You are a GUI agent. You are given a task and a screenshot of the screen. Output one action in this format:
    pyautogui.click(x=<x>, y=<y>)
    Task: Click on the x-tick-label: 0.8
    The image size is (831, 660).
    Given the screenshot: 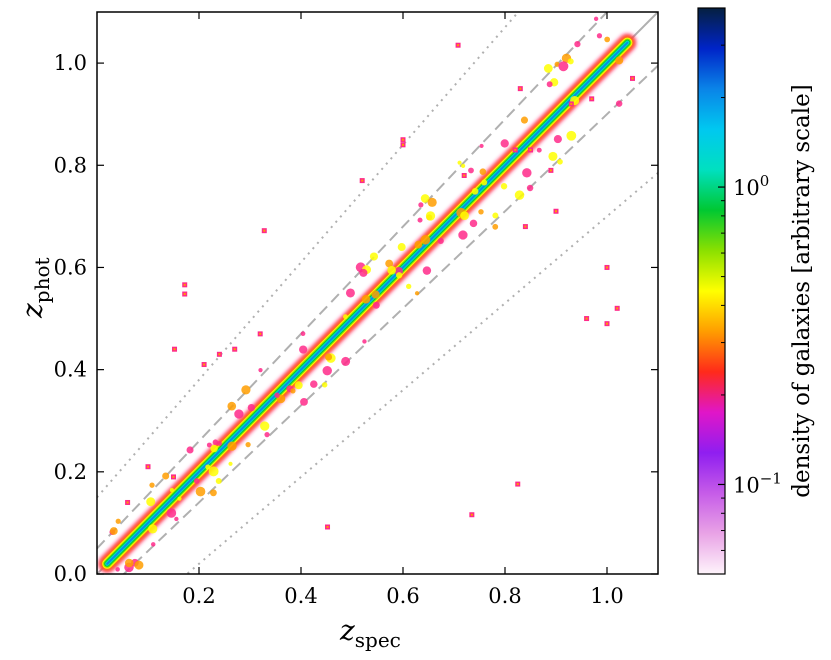 What is the action you would take?
    pyautogui.click(x=504, y=596)
    